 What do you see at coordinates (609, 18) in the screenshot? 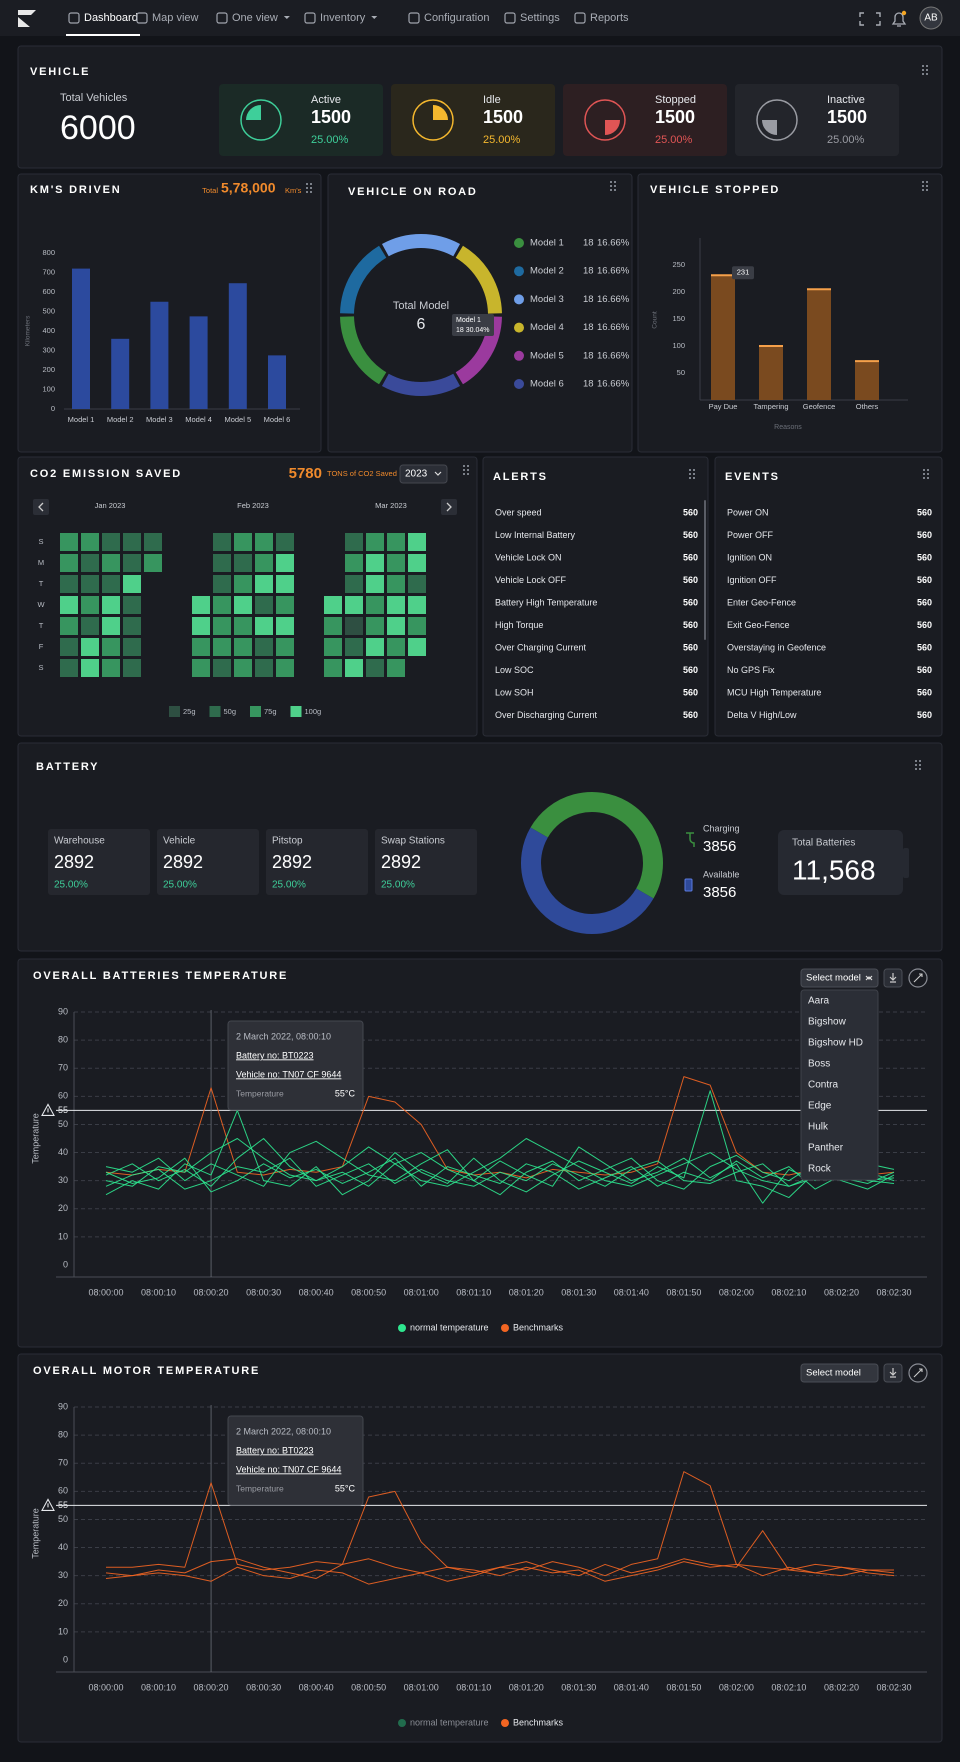
I see `nav-item: Reports` at bounding box center [609, 18].